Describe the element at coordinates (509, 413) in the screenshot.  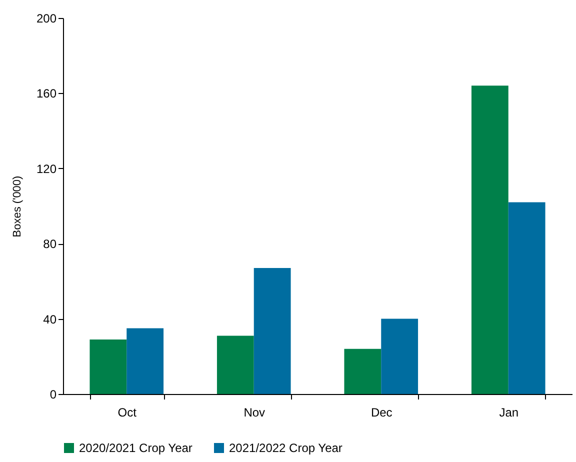
I see `x-tick-label: Jan` at that location.